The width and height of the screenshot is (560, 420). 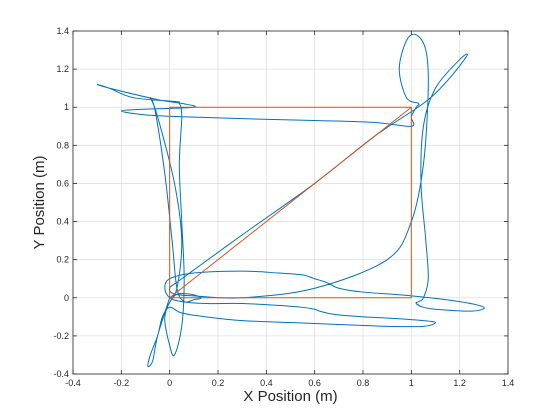 I want to click on x-tick-label: 0.6, so click(x=314, y=383).